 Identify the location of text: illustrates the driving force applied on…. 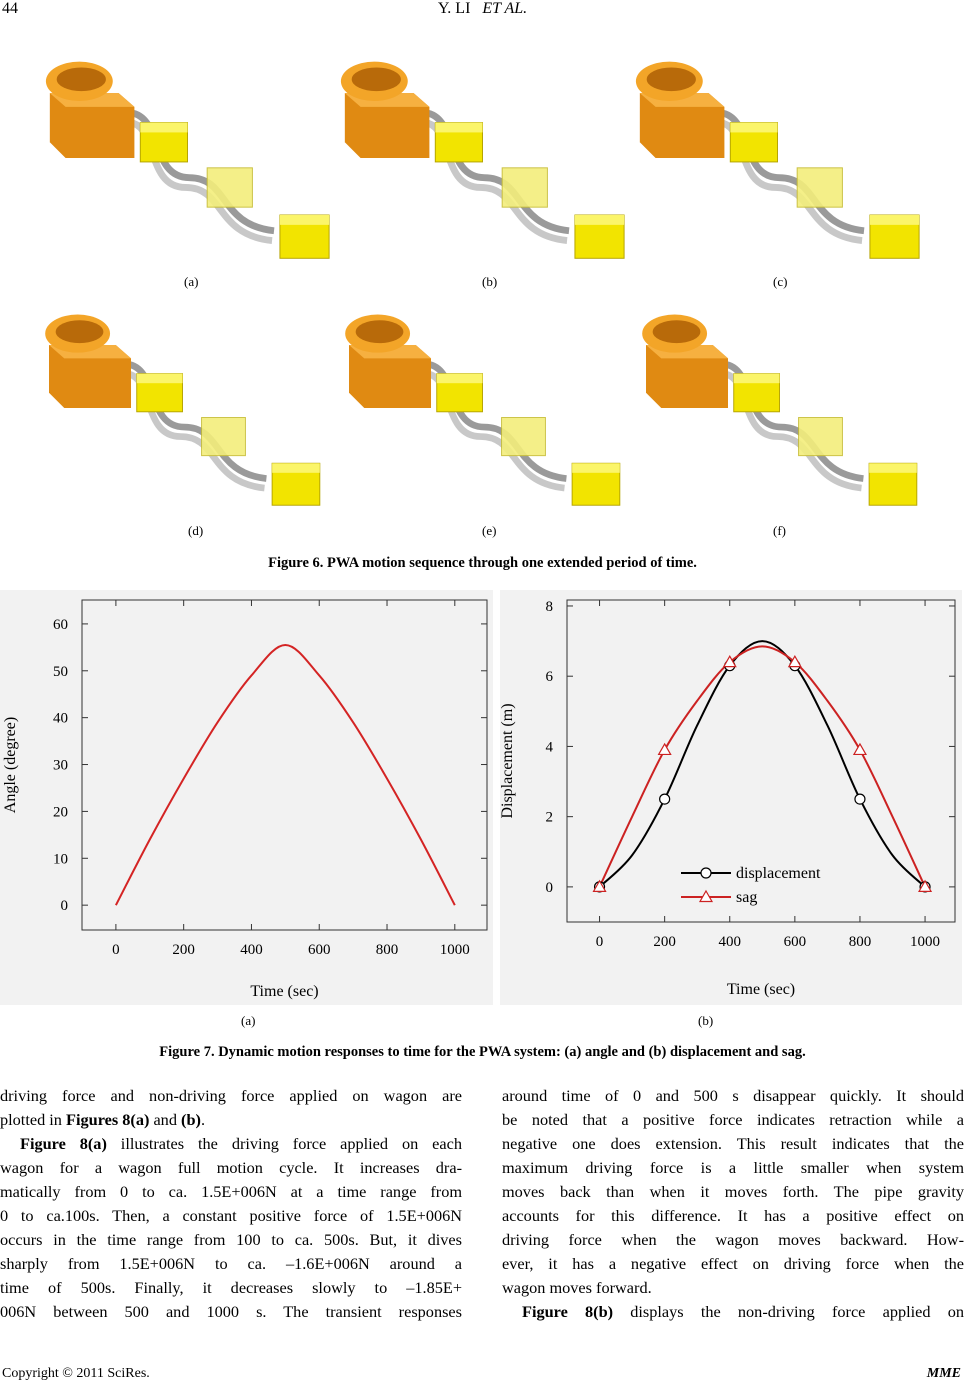
(284, 1143).